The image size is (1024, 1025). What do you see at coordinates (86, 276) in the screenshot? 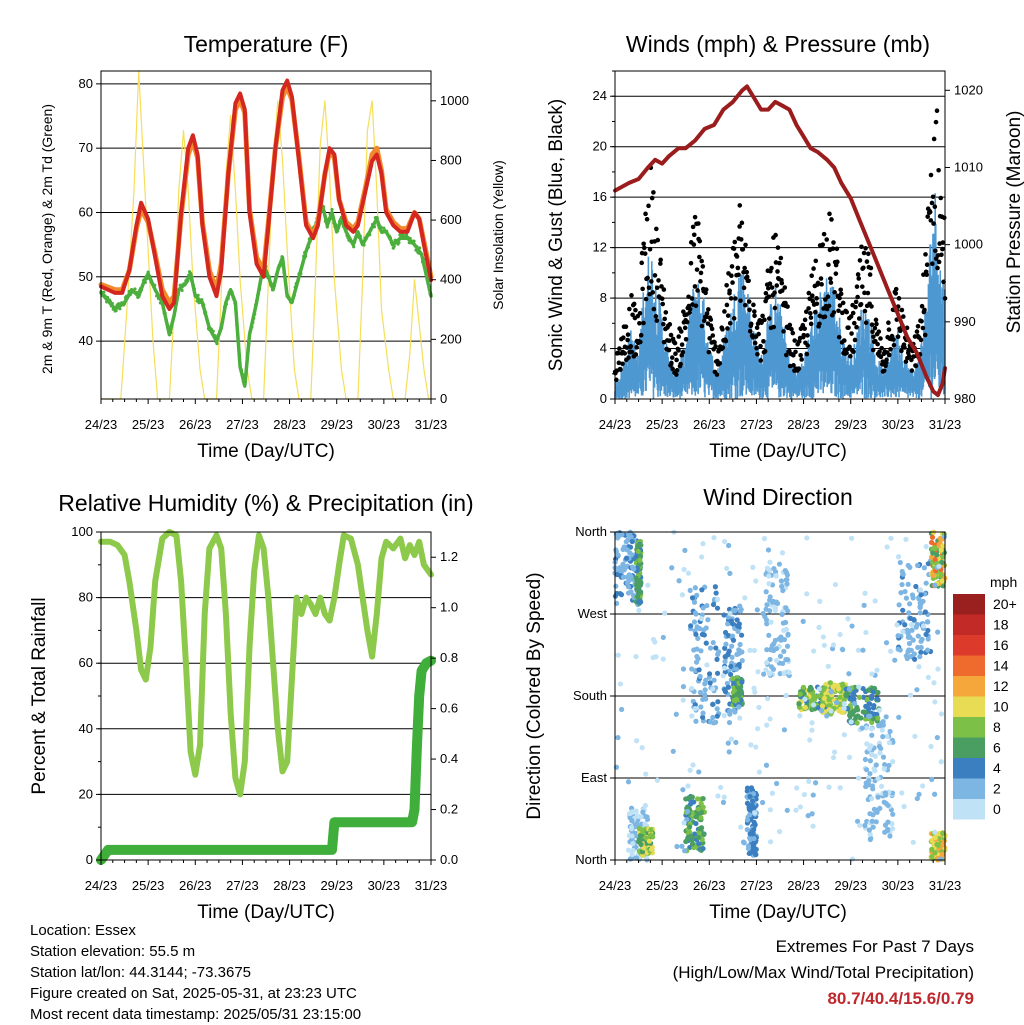
I see `temperature-ytick-label: 50` at bounding box center [86, 276].